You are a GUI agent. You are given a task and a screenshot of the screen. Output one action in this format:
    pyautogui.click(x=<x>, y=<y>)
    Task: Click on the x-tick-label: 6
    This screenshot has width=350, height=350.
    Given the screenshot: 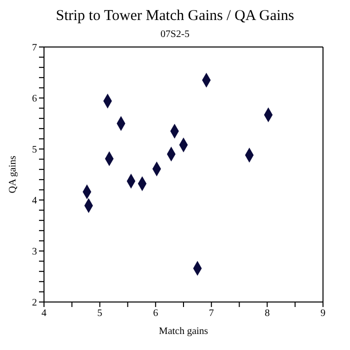 What is the action you would take?
    pyautogui.click(x=155, y=314)
    